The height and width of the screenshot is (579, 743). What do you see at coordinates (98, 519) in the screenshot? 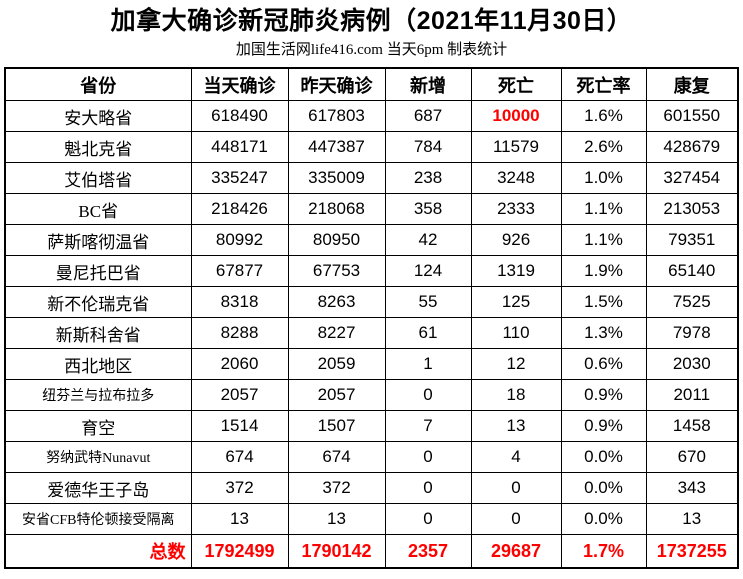
I see `cell-province: 安省CFB特伦顿接受隔离` at bounding box center [98, 519].